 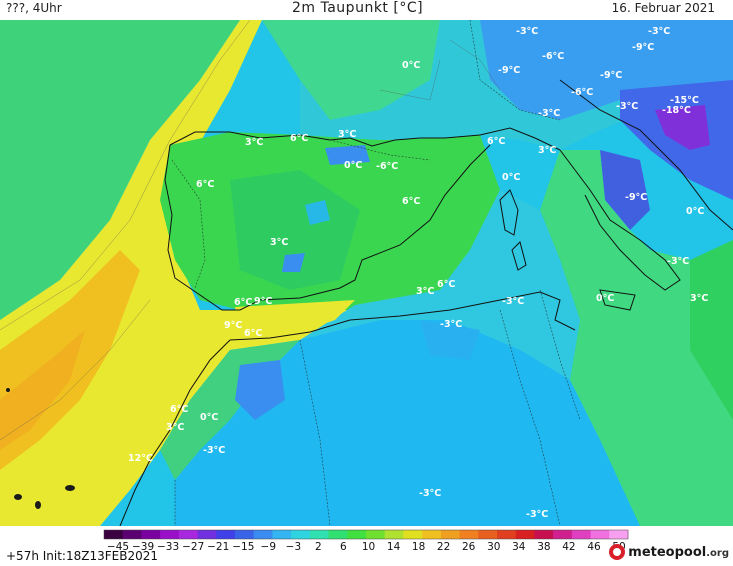 I want to click on scale-tick-label: 42, so click(x=569, y=547).